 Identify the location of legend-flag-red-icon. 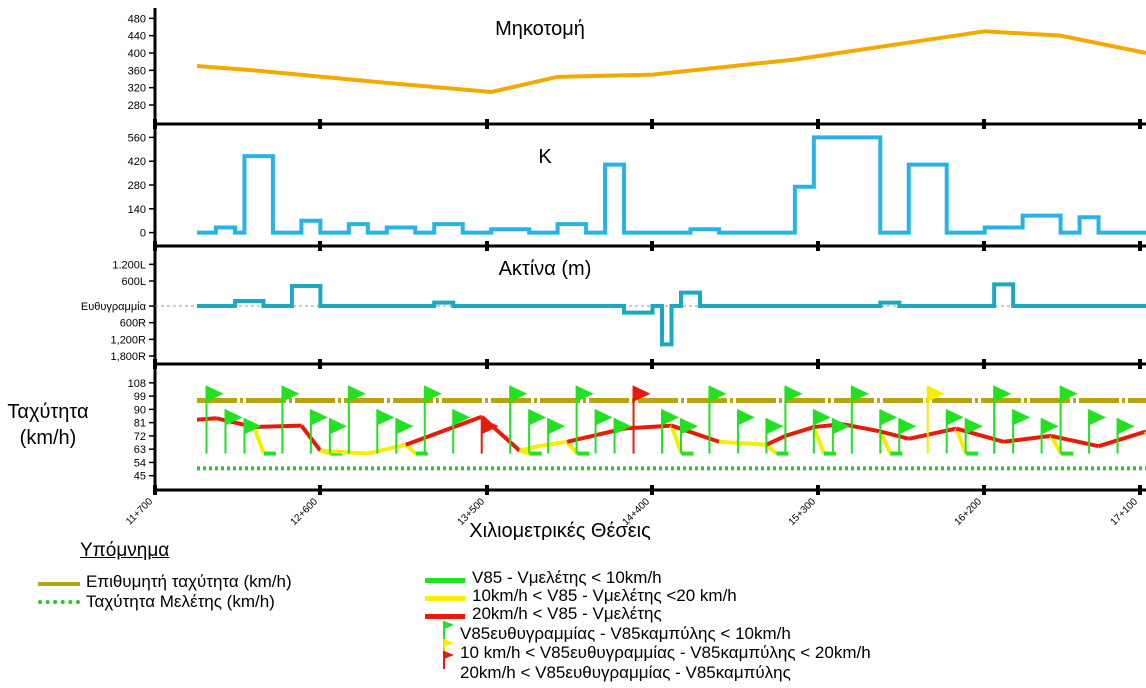
(448, 660).